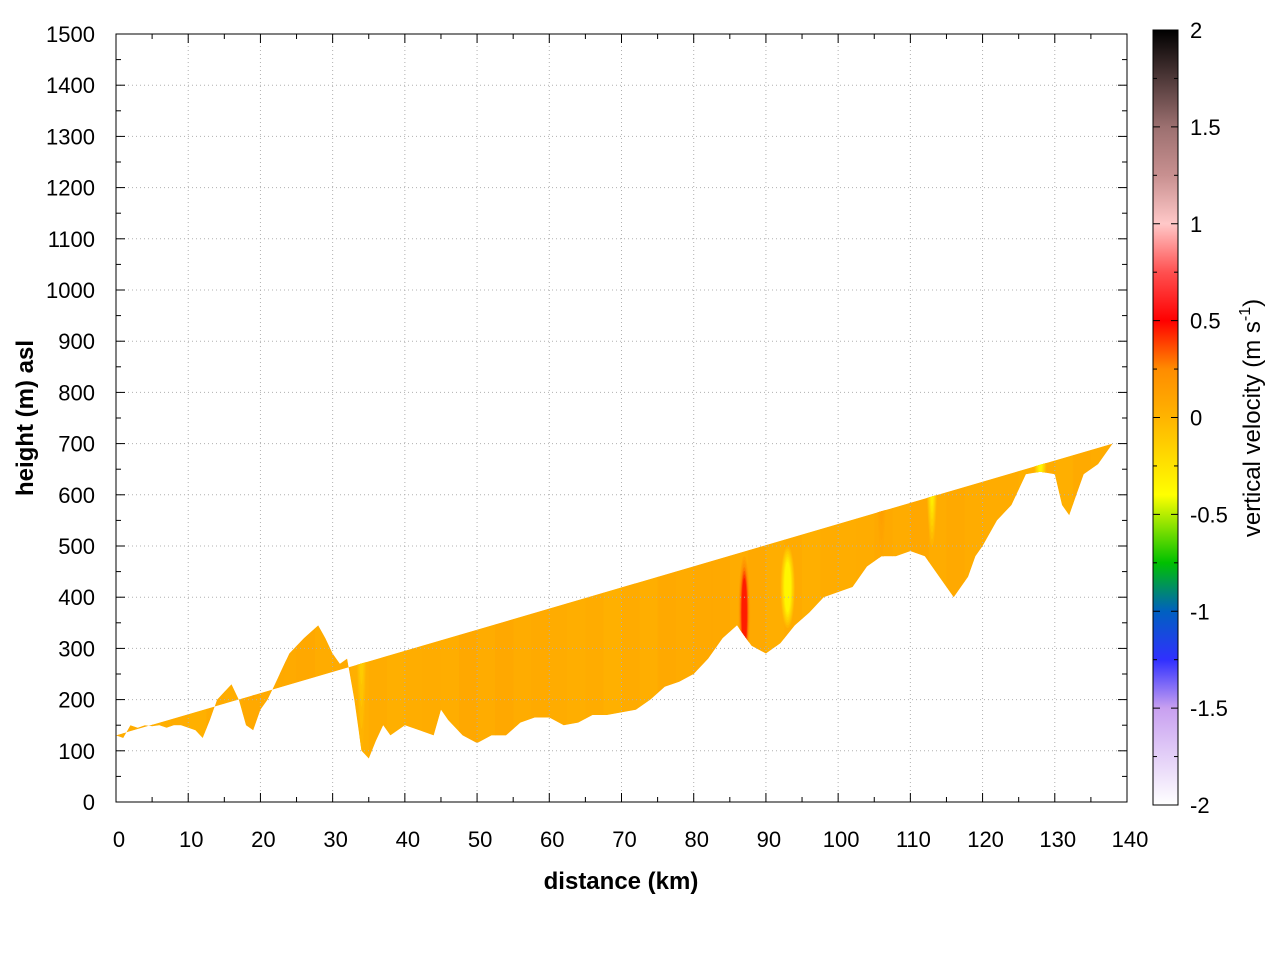  What do you see at coordinates (263, 839) in the screenshot?
I see `x-tick-label: 20` at bounding box center [263, 839].